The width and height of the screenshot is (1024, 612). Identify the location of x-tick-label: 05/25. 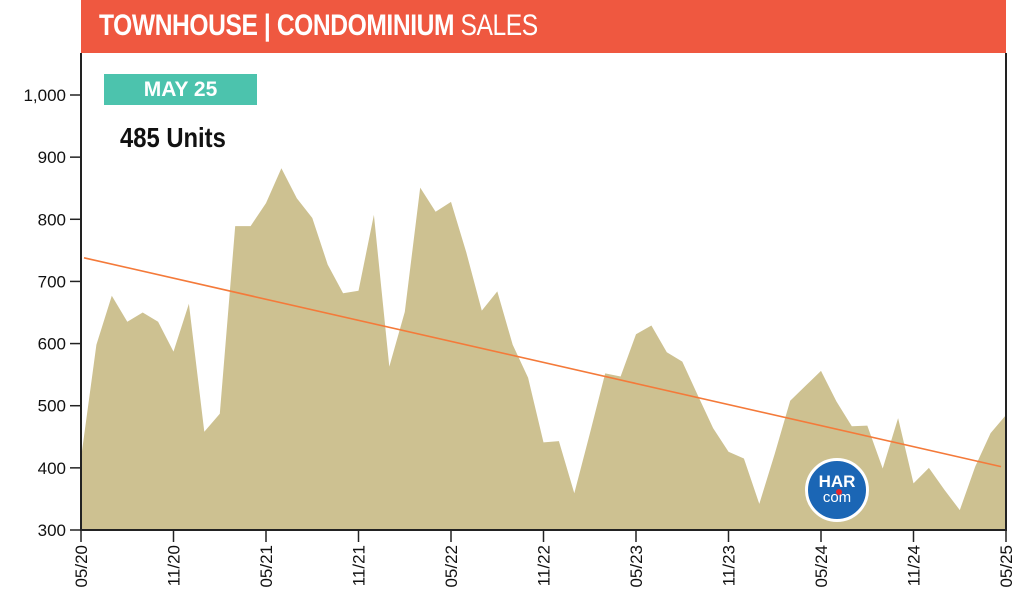
(1006, 566).